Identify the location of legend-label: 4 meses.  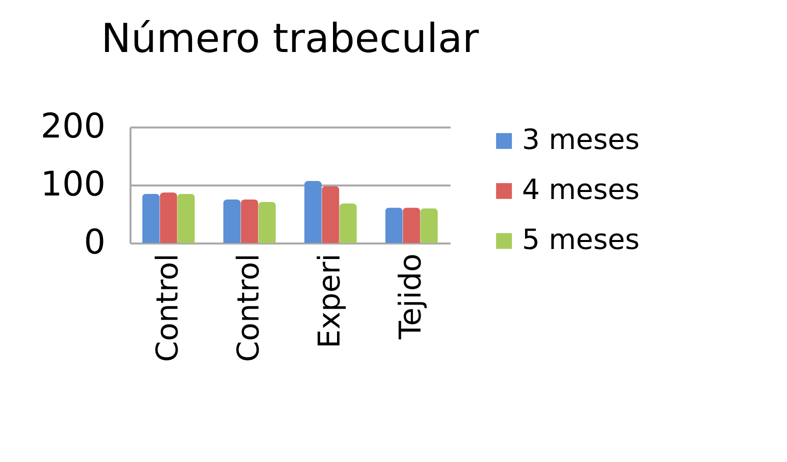
(581, 189).